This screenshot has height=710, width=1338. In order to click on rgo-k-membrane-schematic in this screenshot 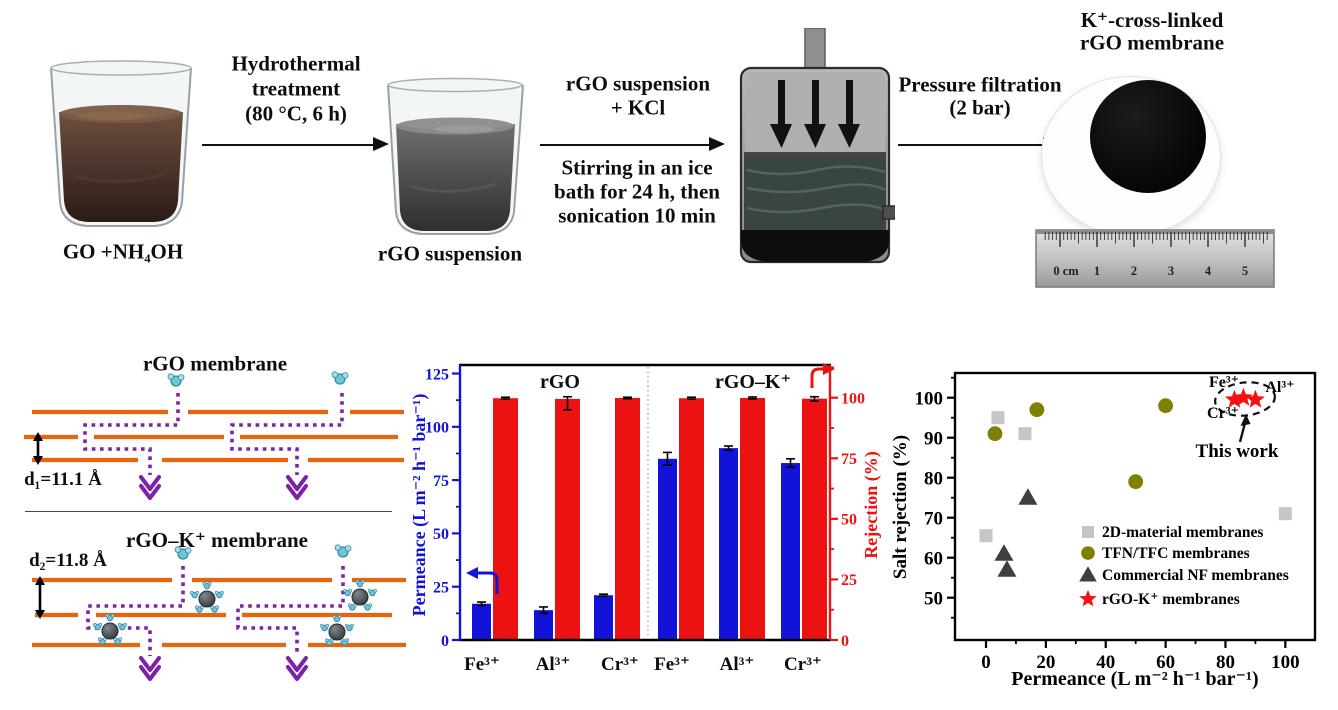, I will do `click(219, 612)`.